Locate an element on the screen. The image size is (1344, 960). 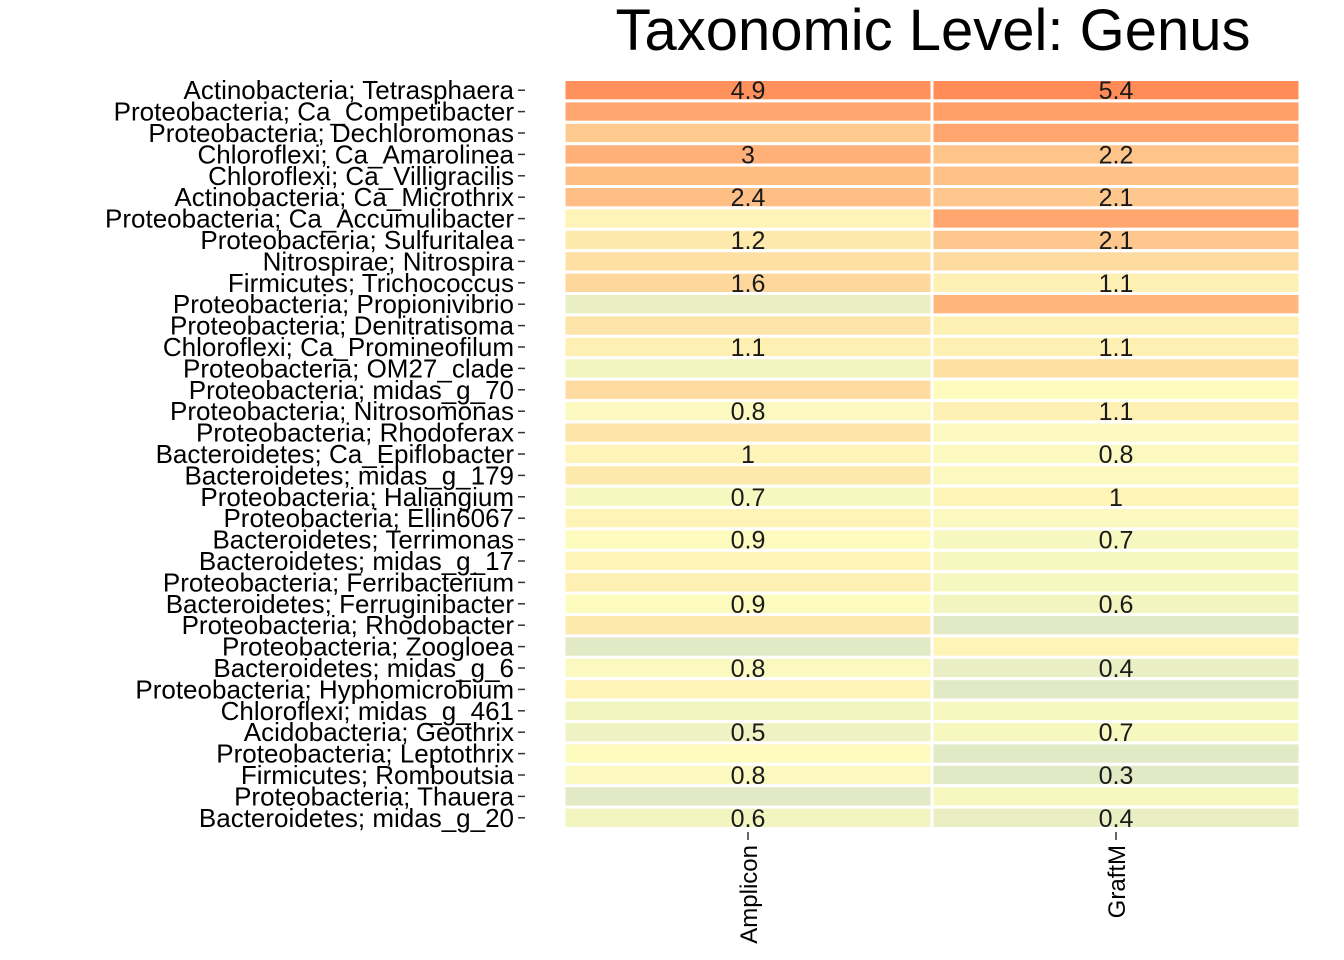
y-tick-label: Proteobacteria; midas_g_70 is located at coordinates (351, 390).